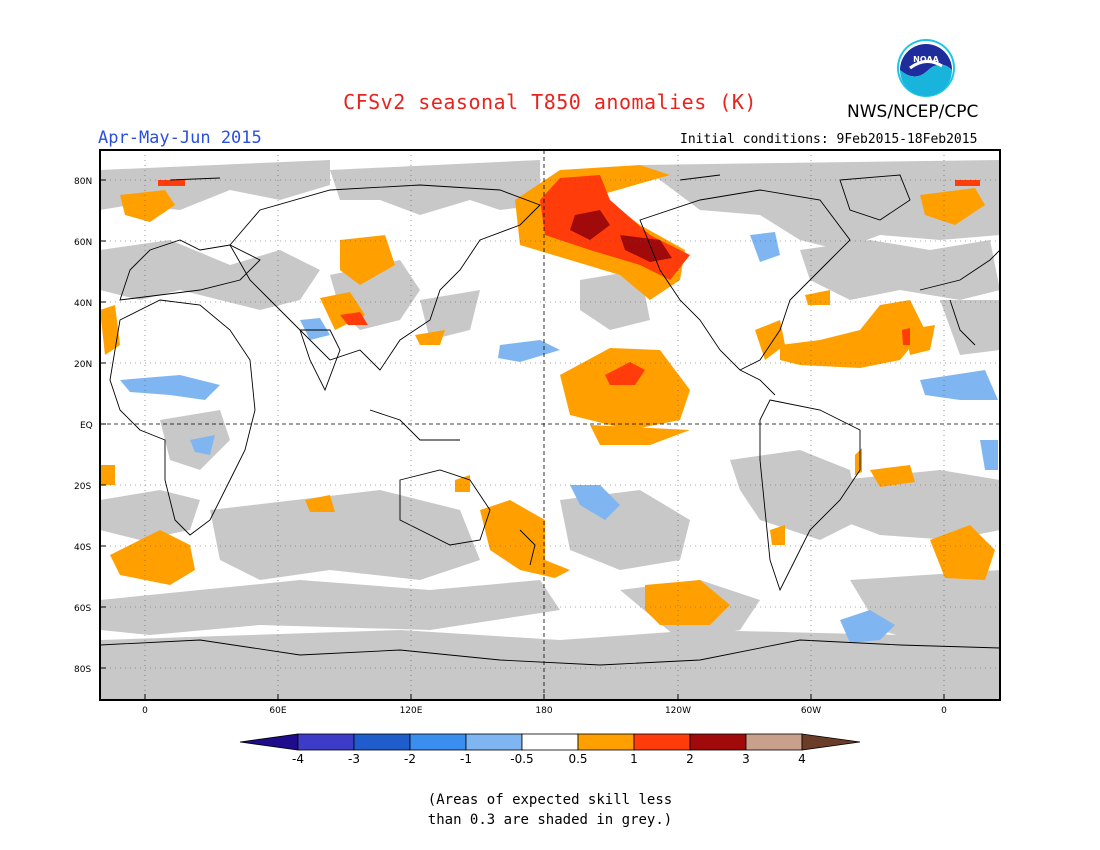 The width and height of the screenshot is (1100, 850). What do you see at coordinates (690, 759) in the screenshot?
I see `colorbar-label: 2` at bounding box center [690, 759].